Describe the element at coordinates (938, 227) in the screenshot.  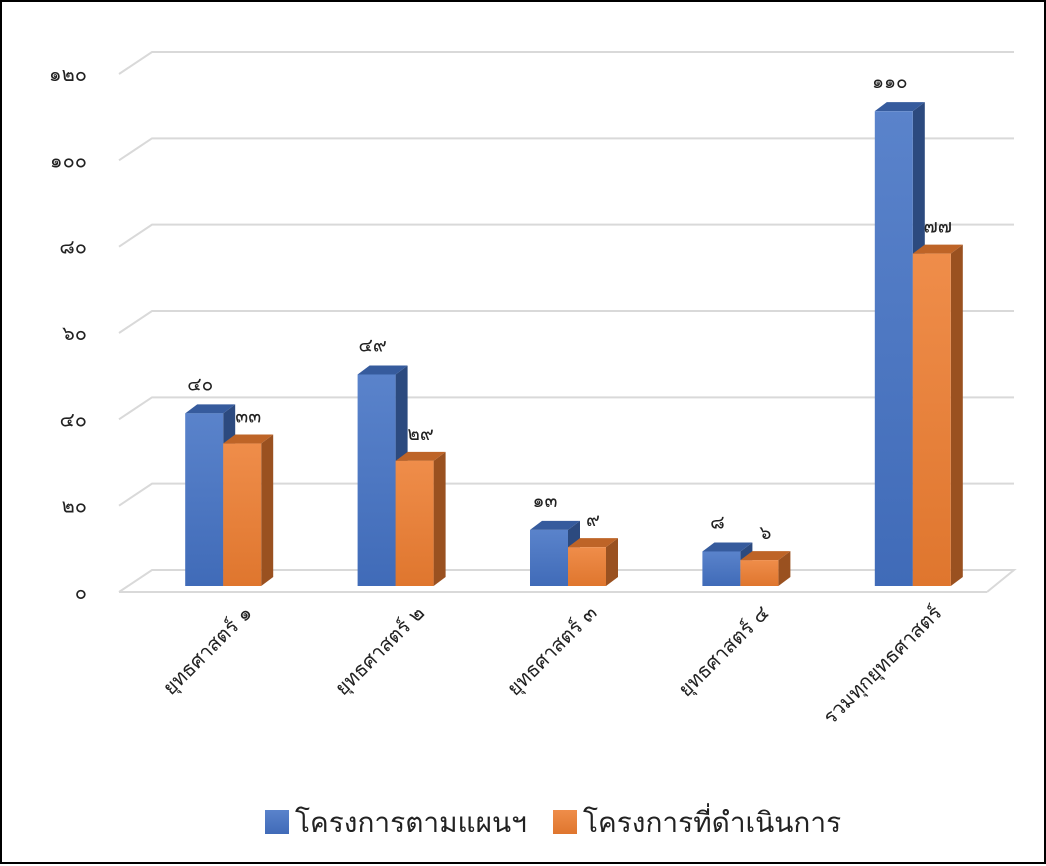
I see `data-label: ๗๗` at that location.